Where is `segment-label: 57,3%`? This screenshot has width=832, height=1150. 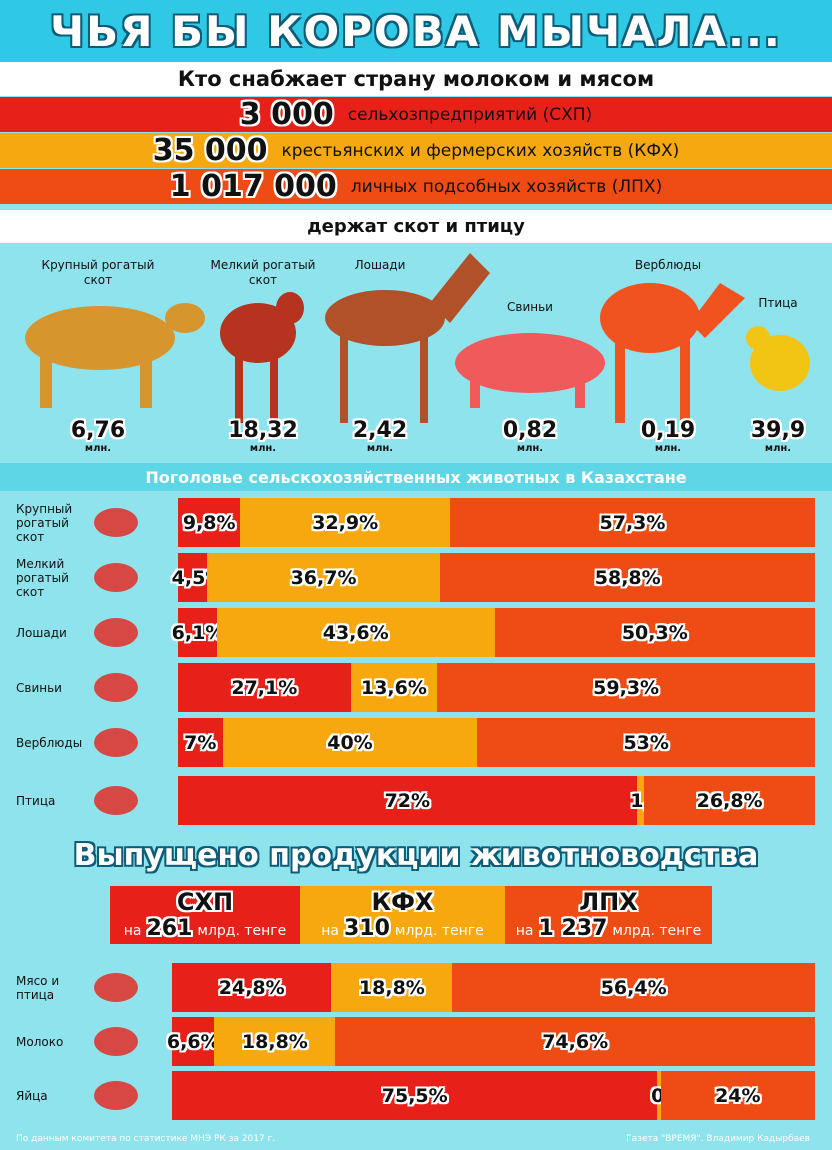 segment-label: 57,3% is located at coordinates (632, 522).